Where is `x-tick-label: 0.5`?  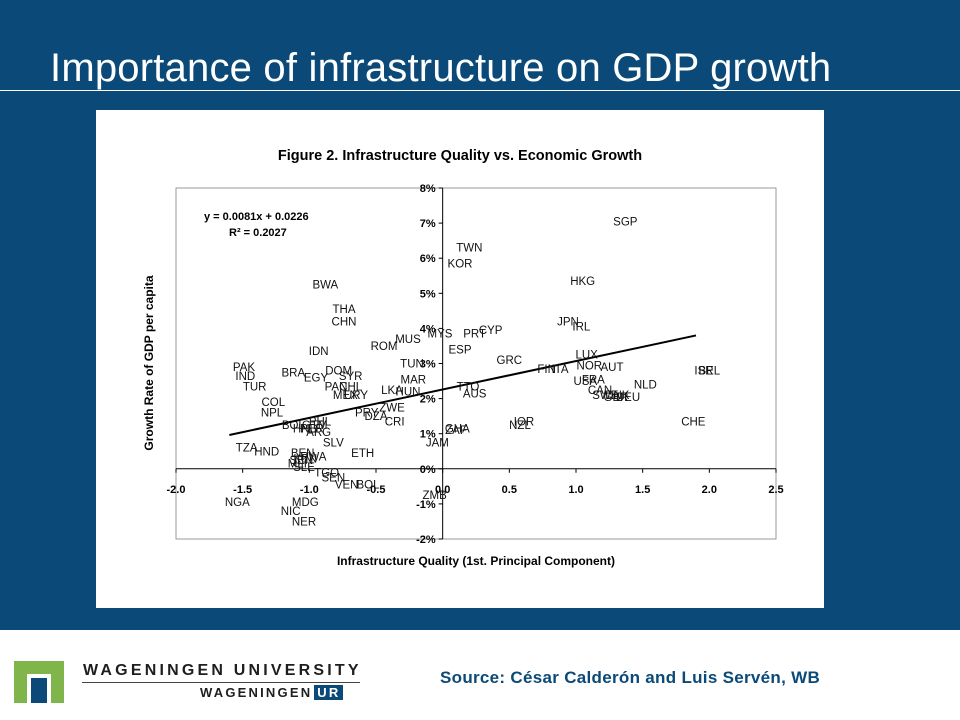 x-tick-label: 0.5 is located at coordinates (509, 490).